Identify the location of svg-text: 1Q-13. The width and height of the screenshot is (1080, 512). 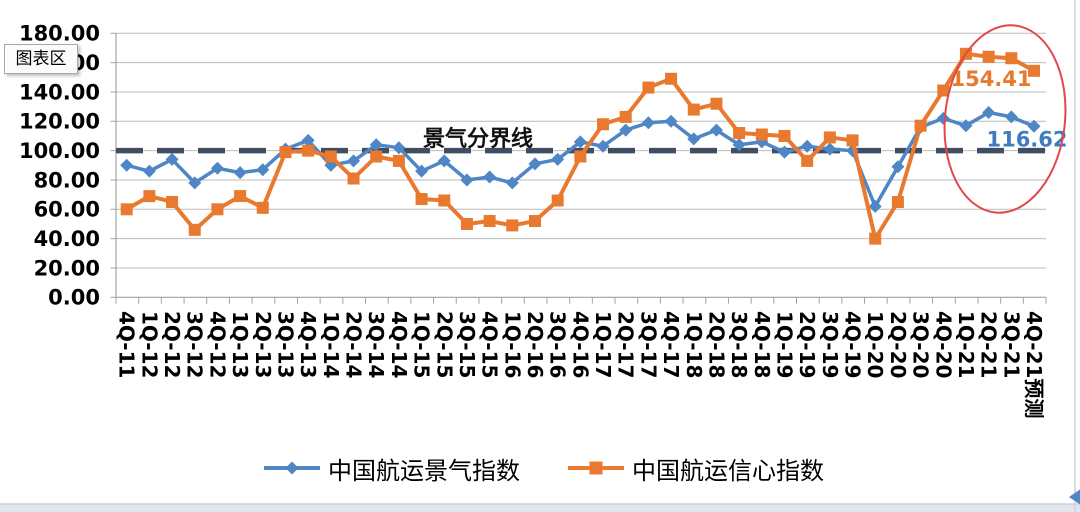
(240, 344).